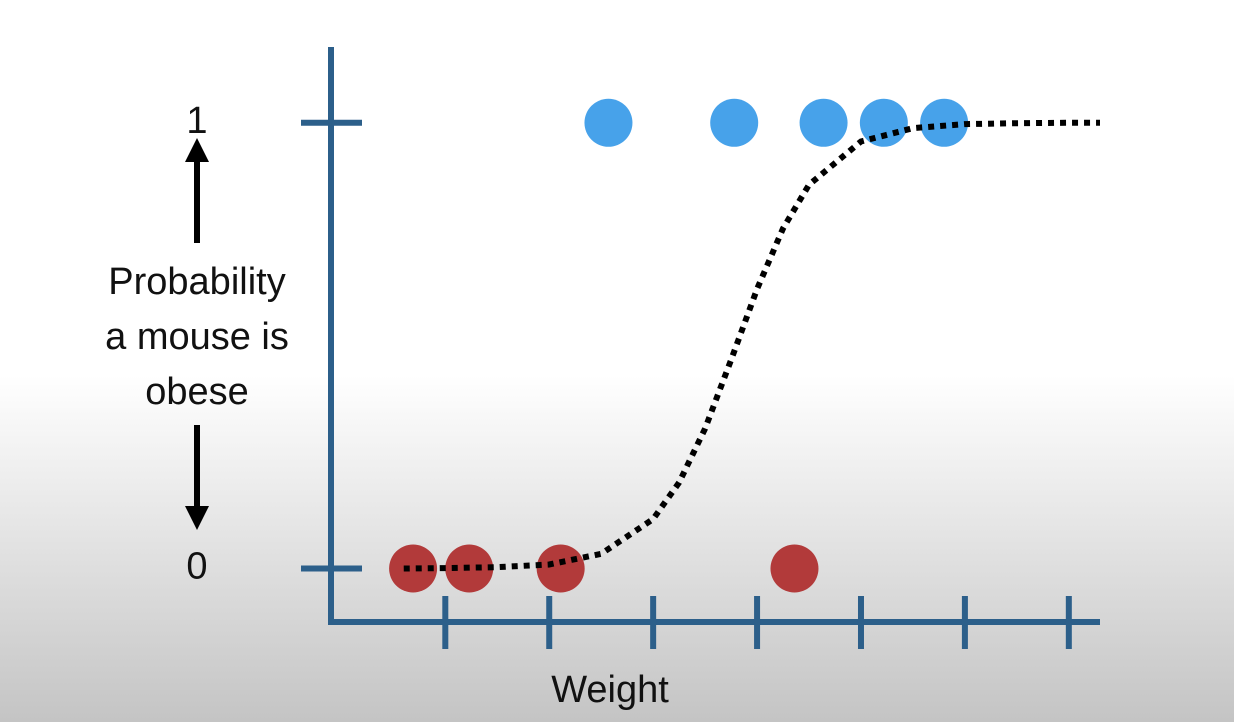  What do you see at coordinates (197, 337) in the screenshot?
I see `y-axis-label: a mouse is` at bounding box center [197, 337].